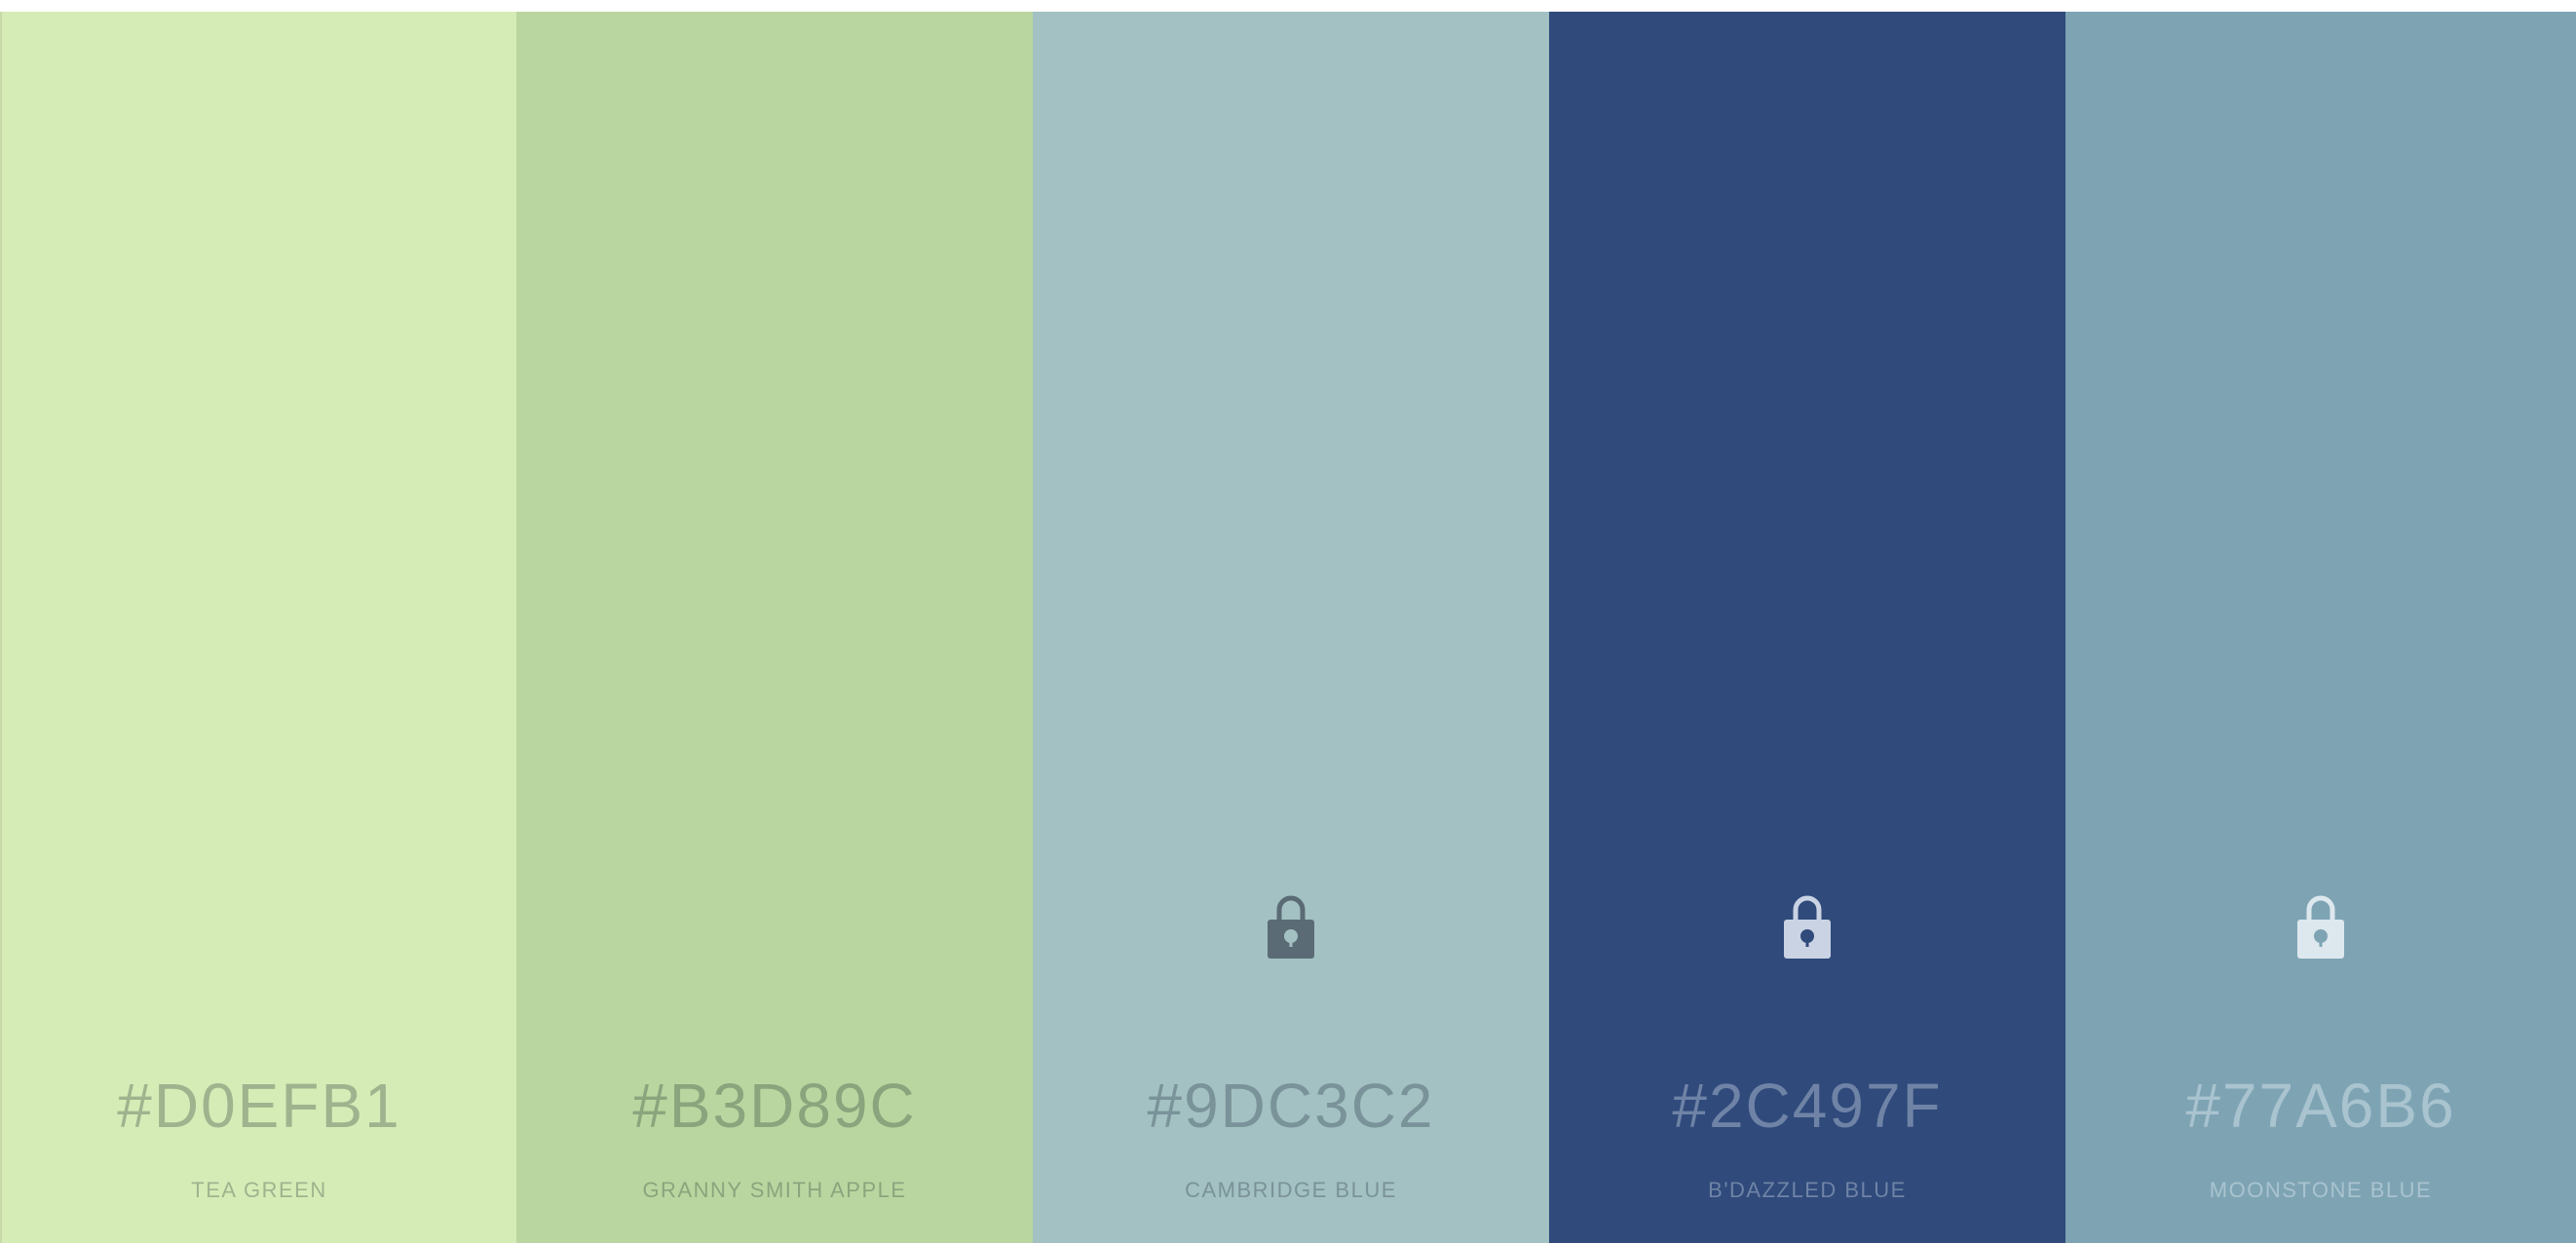 This screenshot has width=2576, height=1243. I want to click on hex-code: #77A6B6, so click(2320, 1106).